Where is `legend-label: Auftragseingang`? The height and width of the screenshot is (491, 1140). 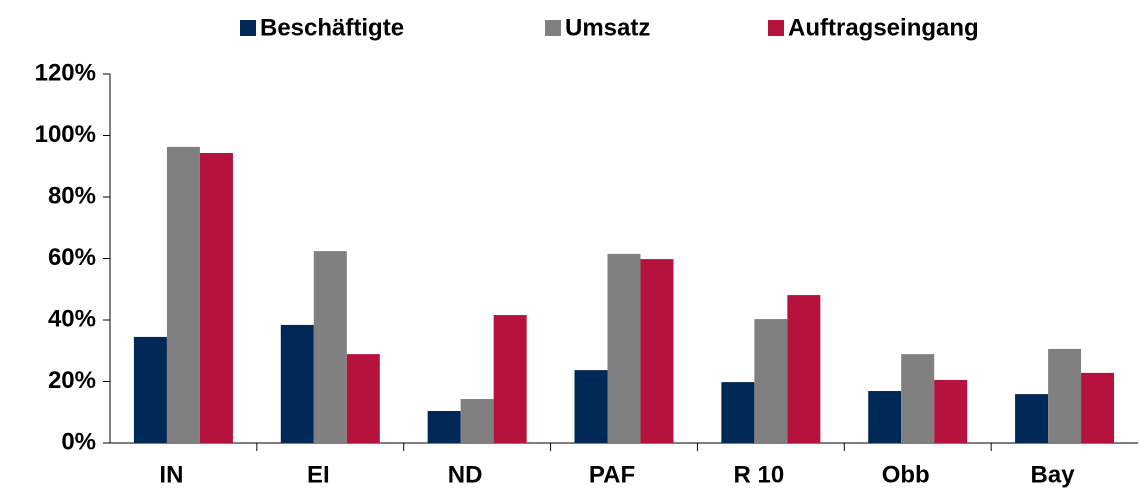 legend-label: Auftragseingang is located at coordinates (883, 27).